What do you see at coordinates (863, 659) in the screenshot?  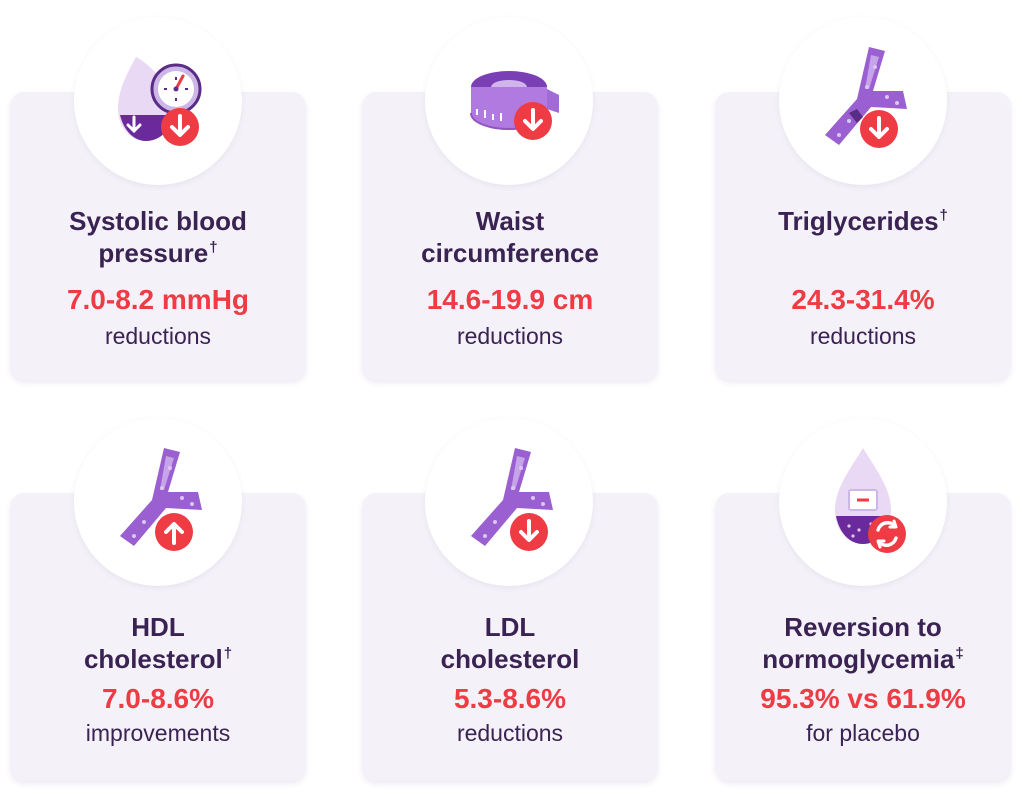 I see `card-title: normoglycemia‡` at bounding box center [863, 659].